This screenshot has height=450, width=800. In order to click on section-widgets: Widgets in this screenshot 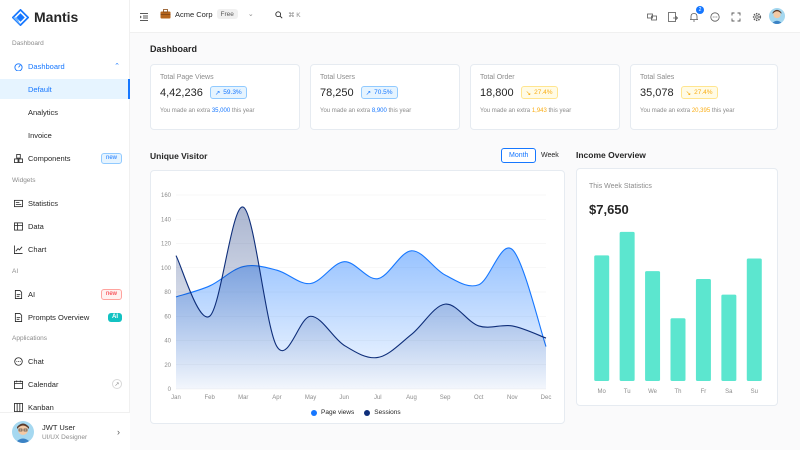, I will do `click(24, 180)`.